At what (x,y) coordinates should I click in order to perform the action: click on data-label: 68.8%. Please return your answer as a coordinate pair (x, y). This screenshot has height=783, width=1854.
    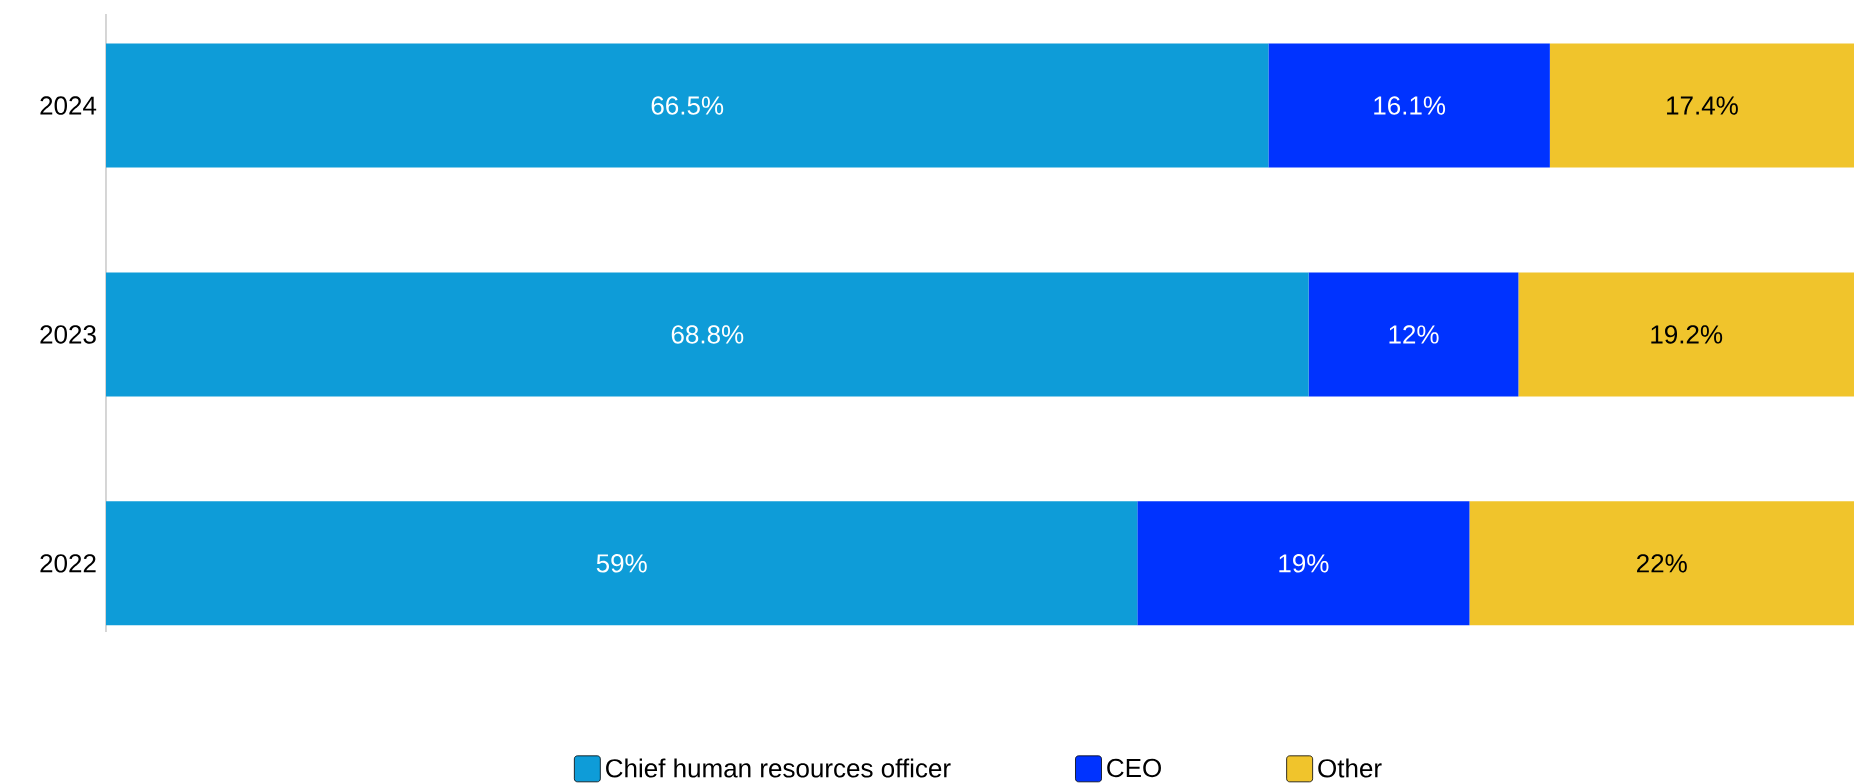
    Looking at the image, I should click on (707, 334).